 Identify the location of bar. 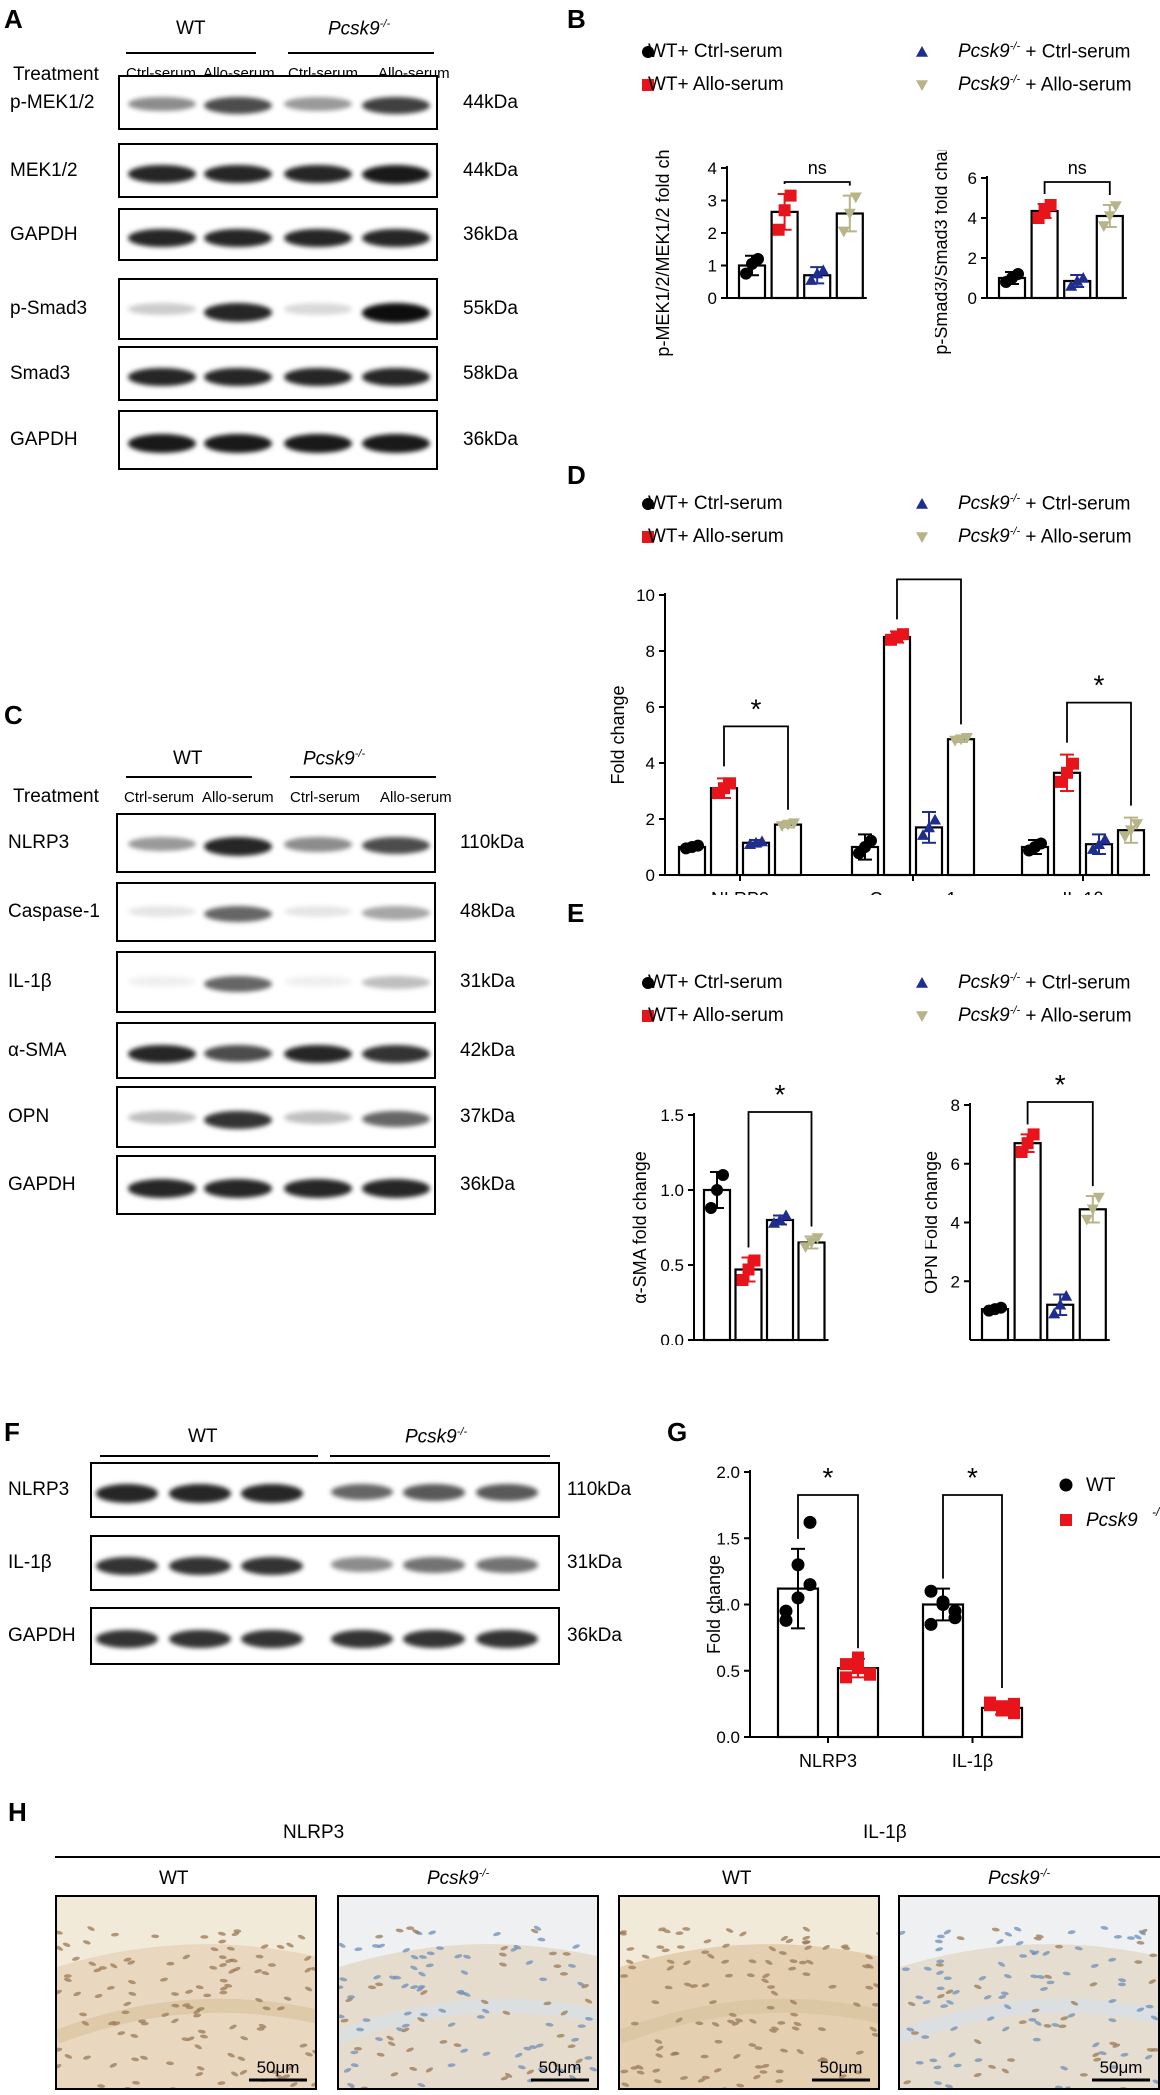
(897, 756).